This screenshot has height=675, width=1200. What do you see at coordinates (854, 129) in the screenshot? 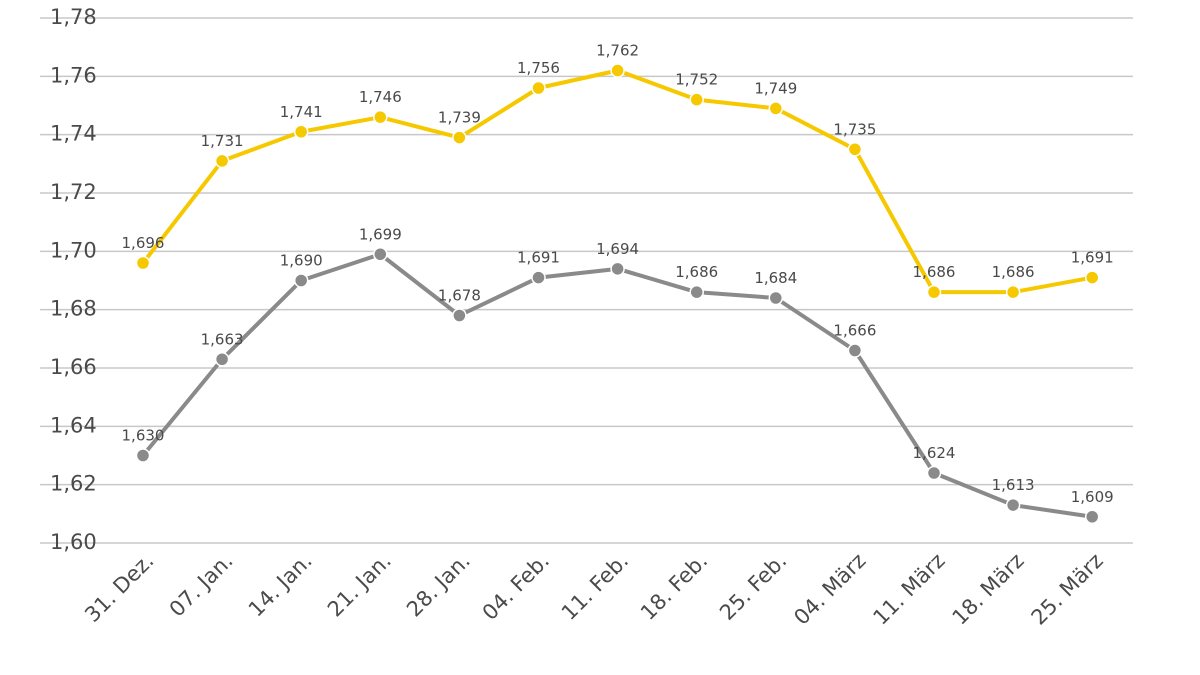
I see `yellow-series-data-label: 1,735` at bounding box center [854, 129].